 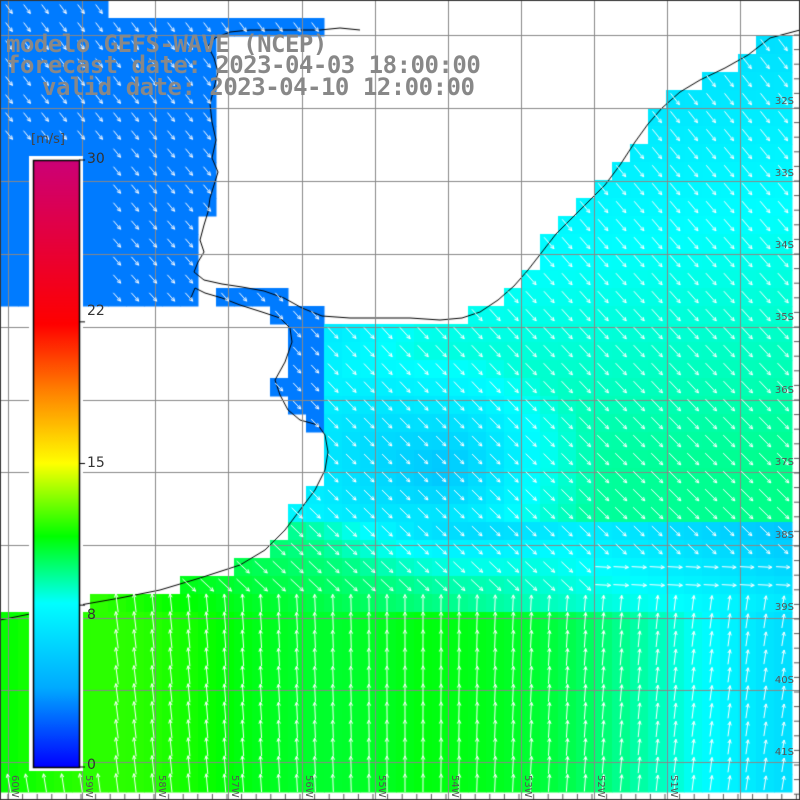 I want to click on lon-label-59w: 59W, so click(x=88, y=786).